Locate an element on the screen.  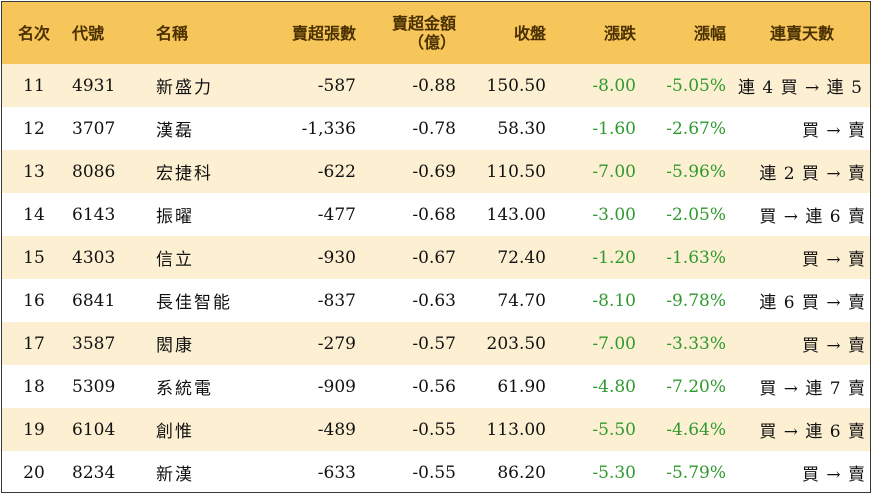
cell-net-sell-lots: -587 is located at coordinates (336, 85).